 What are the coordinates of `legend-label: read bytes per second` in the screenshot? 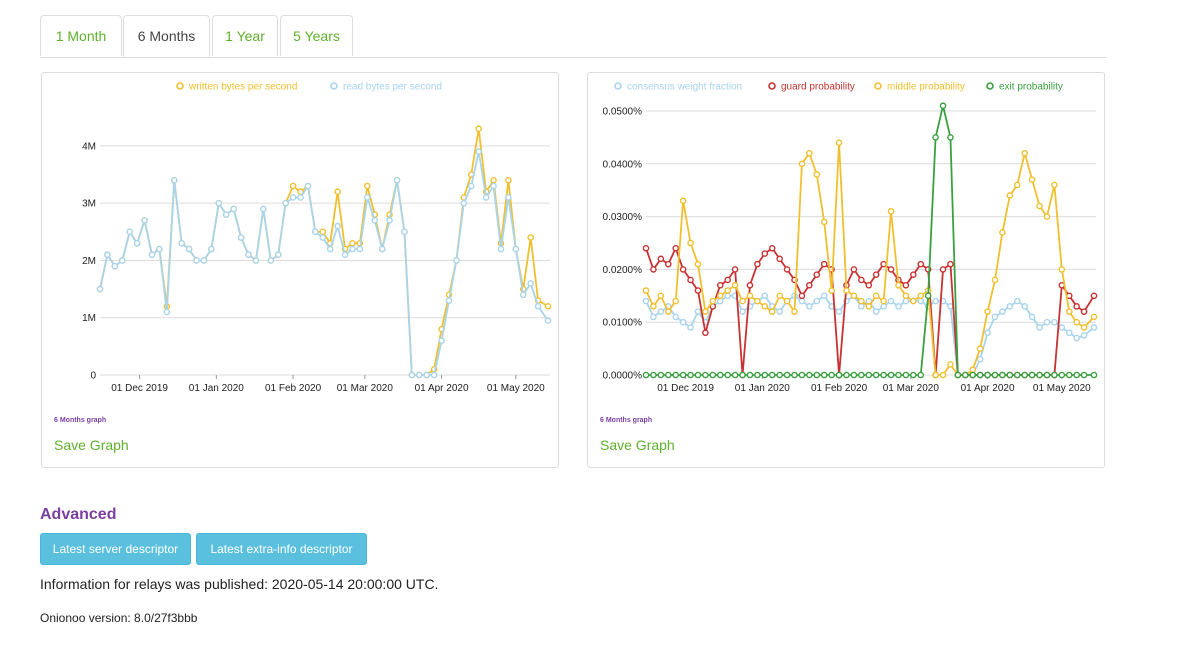 It's located at (392, 87).